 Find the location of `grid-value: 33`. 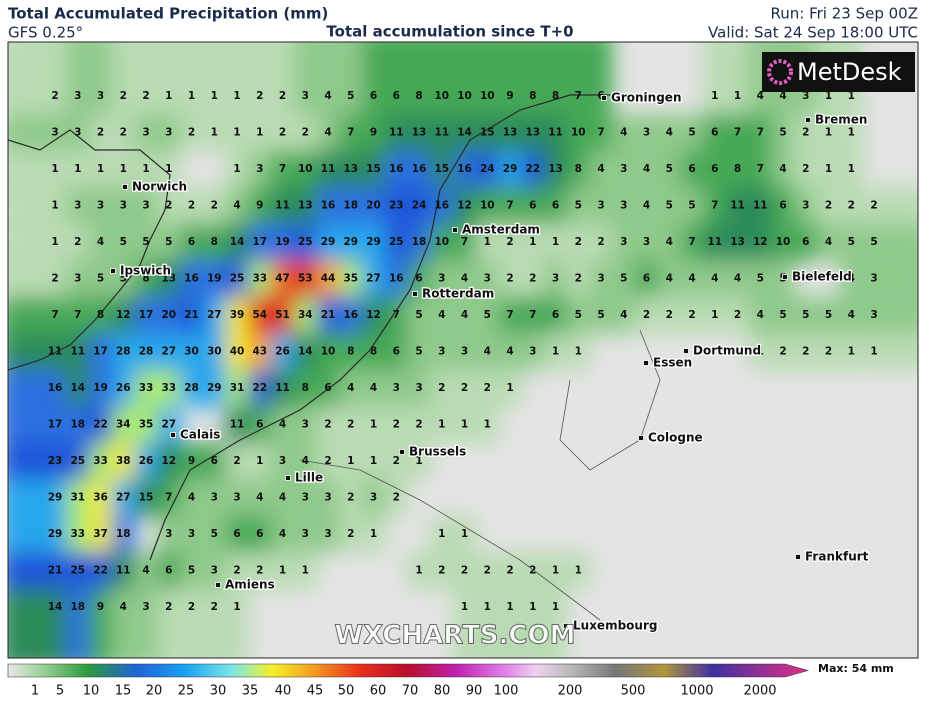

grid-value: 33 is located at coordinates (146, 388).